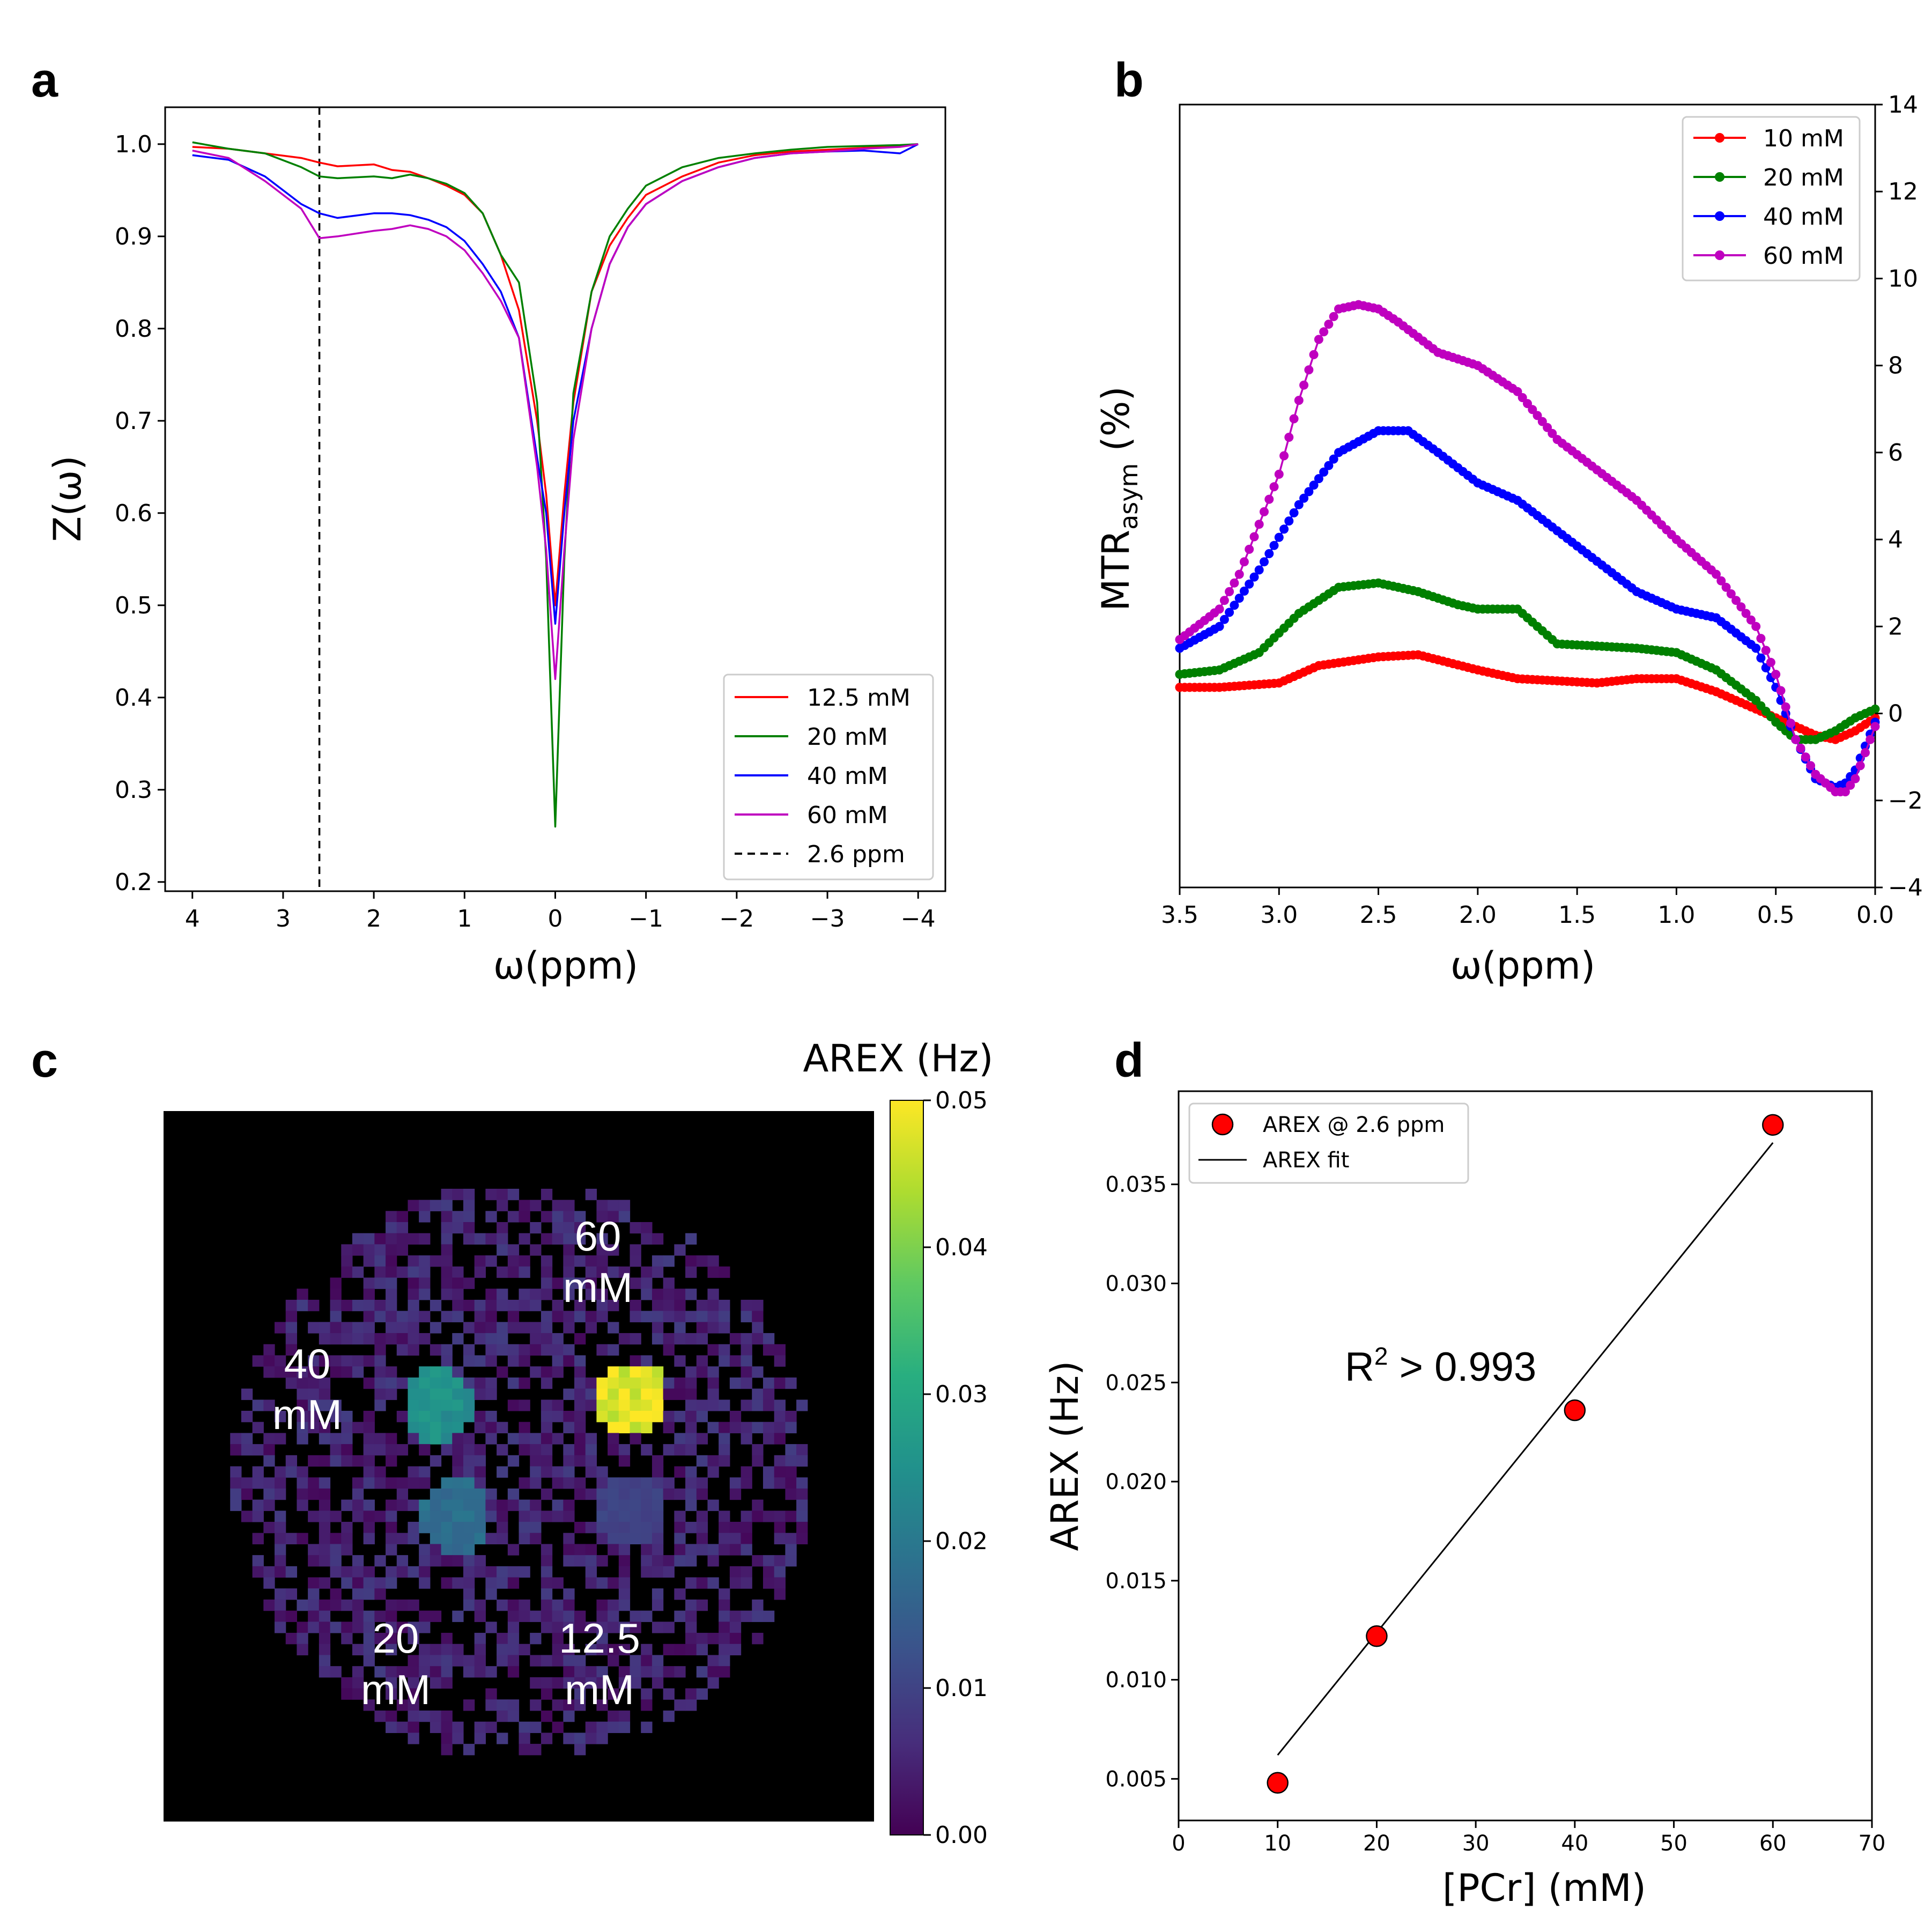  What do you see at coordinates (847, 815) in the screenshot?
I see `legend-a-label-60: 60 mM` at bounding box center [847, 815].